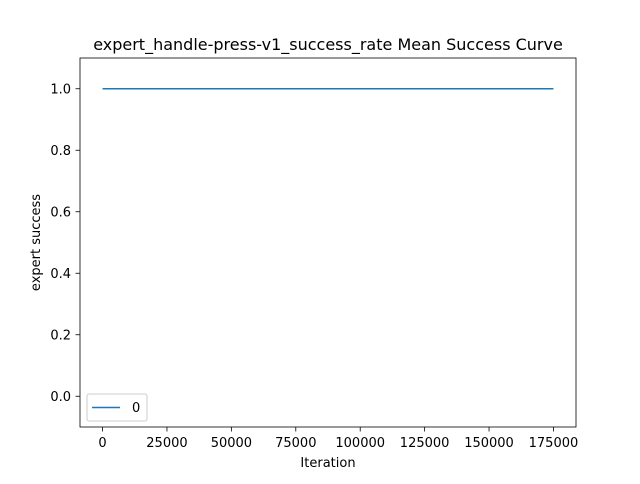  I want to click on x-axis-label: Iteration, so click(327, 463).